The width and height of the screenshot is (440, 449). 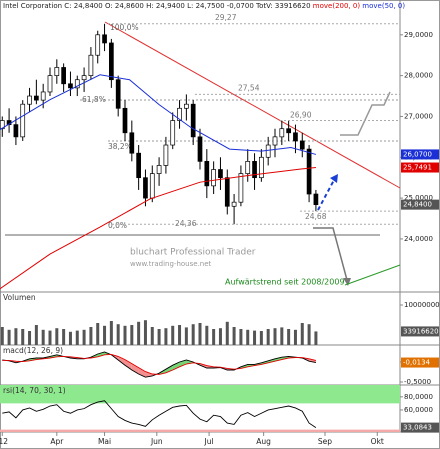 What do you see at coordinates (337, 6) in the screenshot?
I see `legend-entry: move(200, 0)` at bounding box center [337, 6].